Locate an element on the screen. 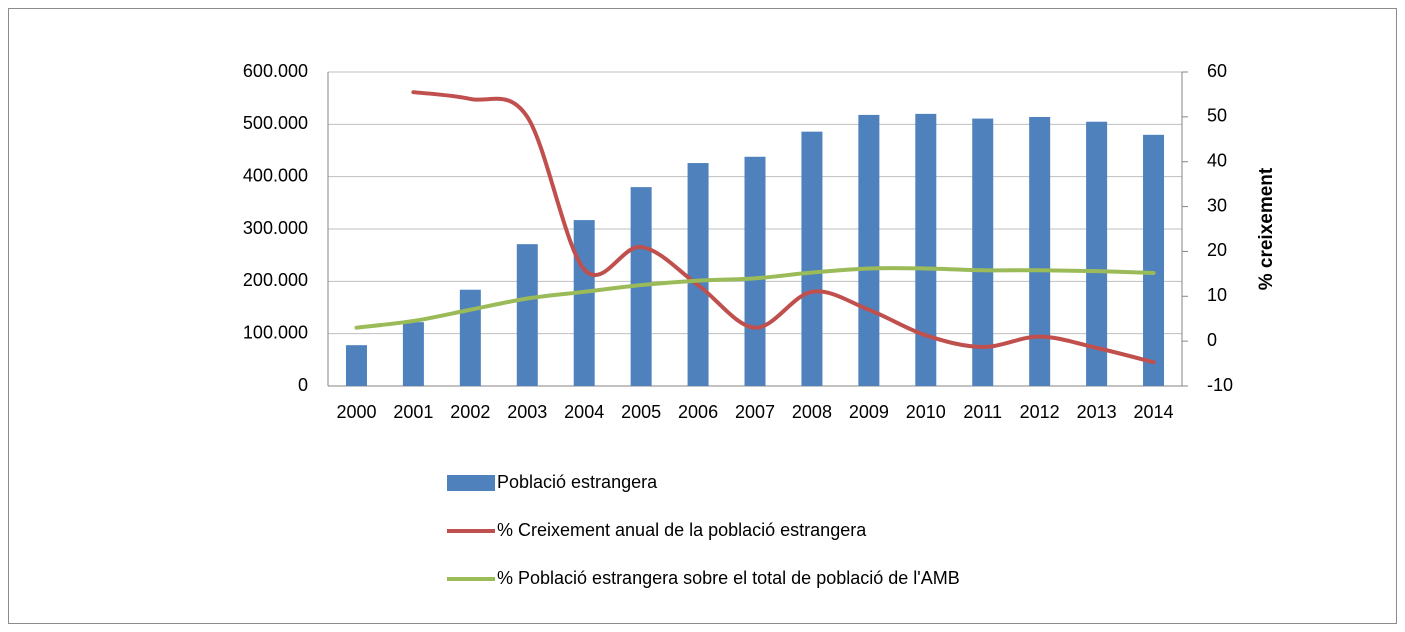 This screenshot has height=632, width=1405. line-series is located at coordinates (755, 298).